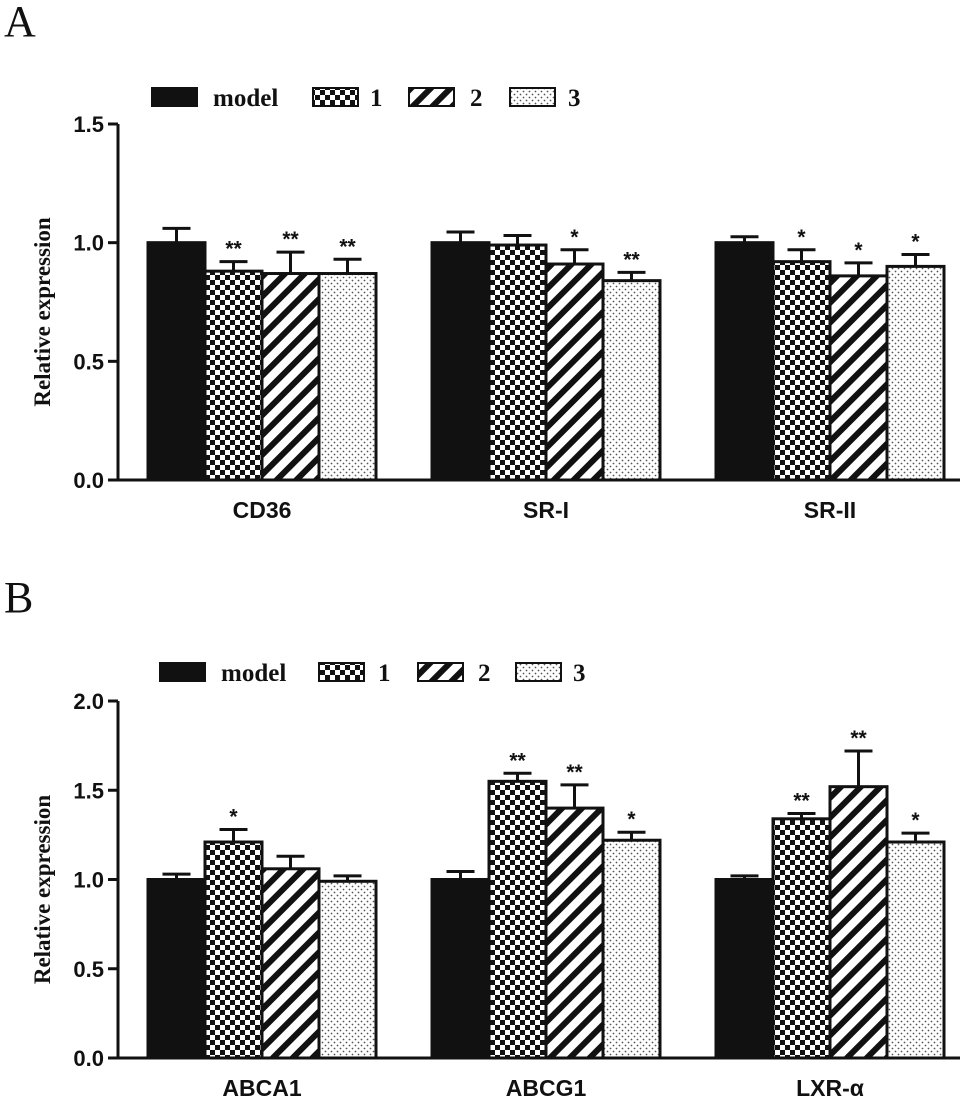 The height and width of the screenshot is (1099, 980). What do you see at coordinates (18, 597) in the screenshot?
I see `panel-label: B` at bounding box center [18, 597].